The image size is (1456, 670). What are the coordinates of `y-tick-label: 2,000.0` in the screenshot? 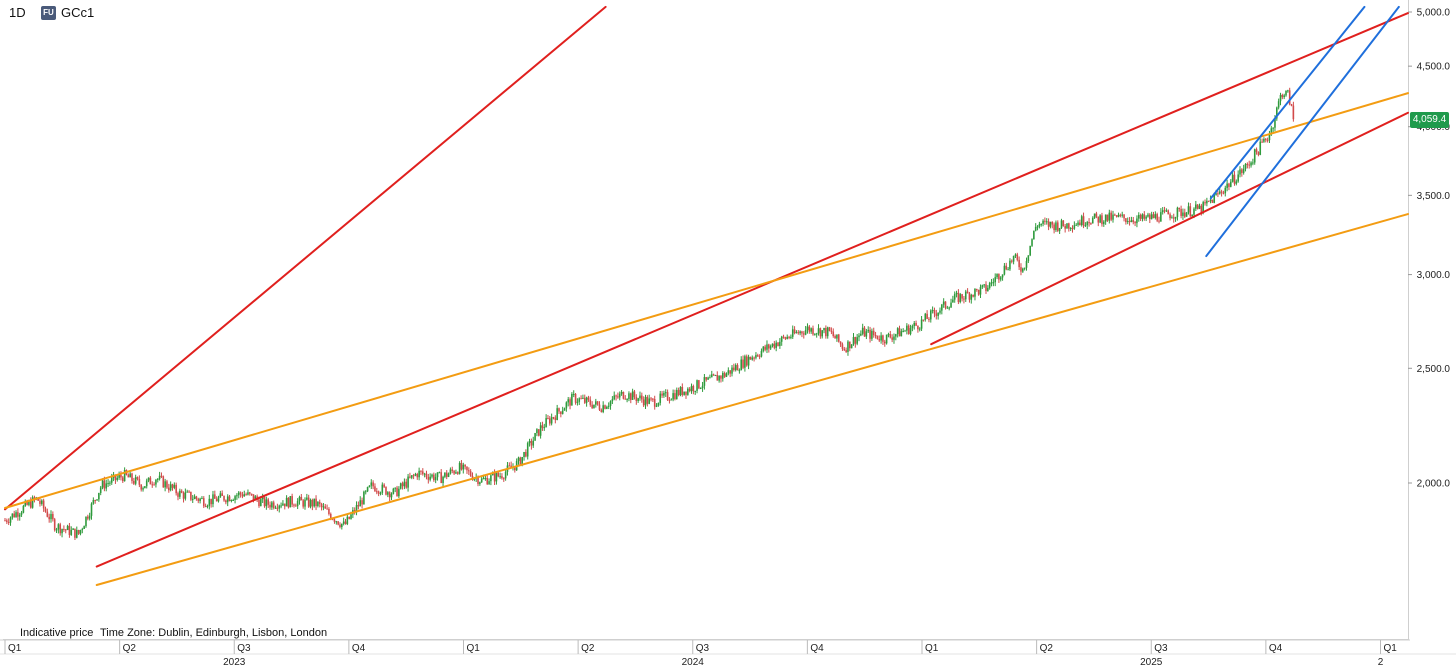 It's located at (1434, 484).